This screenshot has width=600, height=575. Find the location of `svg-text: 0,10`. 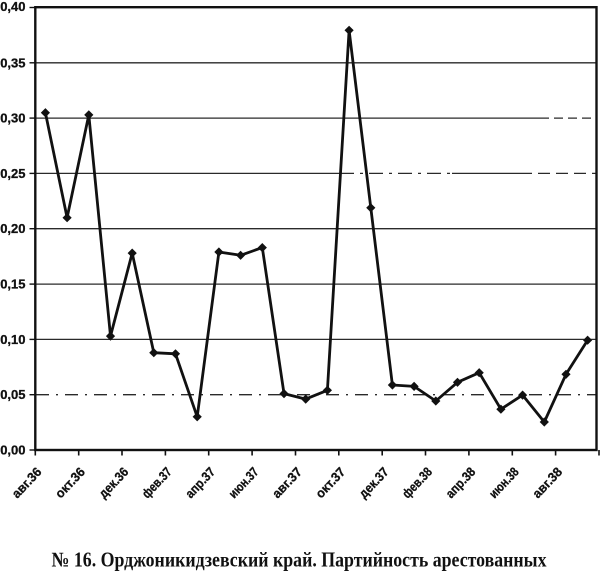

svg-text: 0,10 is located at coordinates (12, 339).